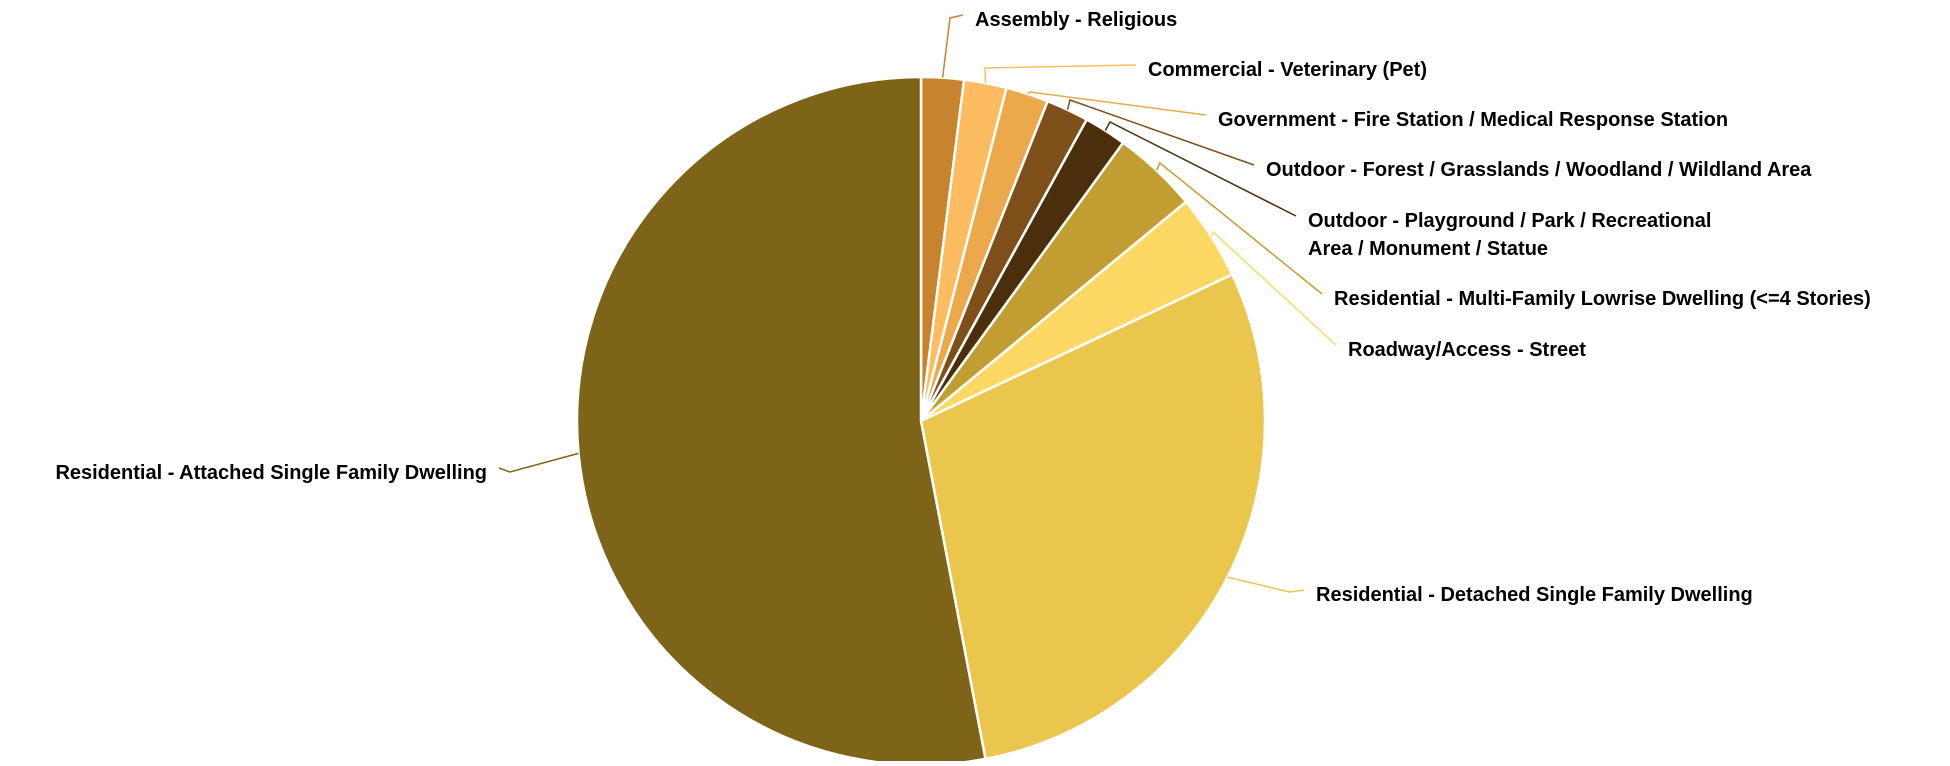 The image size is (1950, 766). Describe the element at coordinates (1093, 517) in the screenshot. I see `pie-slice-residential-detached-single-family-dwelling` at that location.